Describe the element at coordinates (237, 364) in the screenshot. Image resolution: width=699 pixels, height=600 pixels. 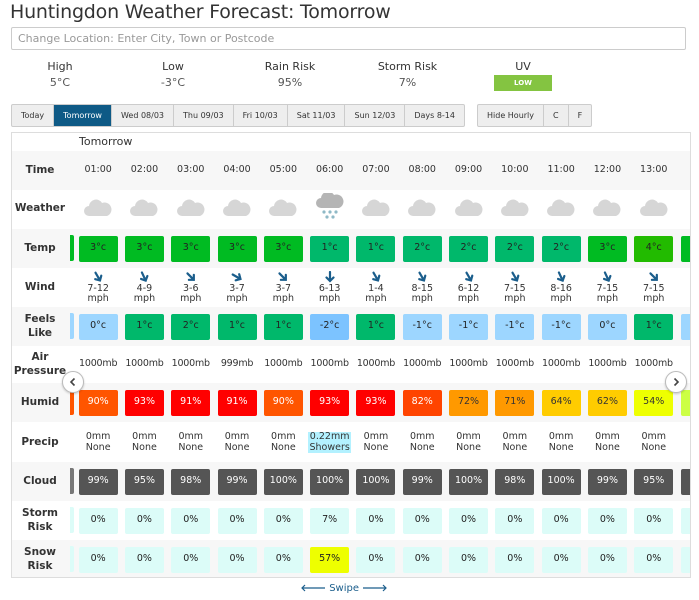
I see `cell-pressure: 999mb` at that location.